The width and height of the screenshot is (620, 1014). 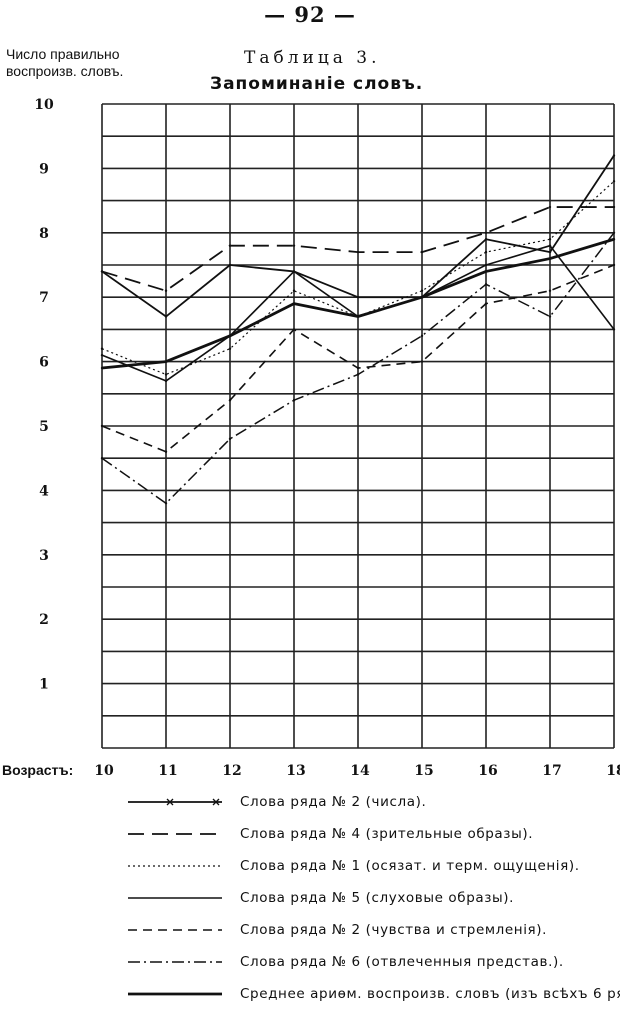 I want to click on x-tick-label: 14, so click(x=360, y=771).